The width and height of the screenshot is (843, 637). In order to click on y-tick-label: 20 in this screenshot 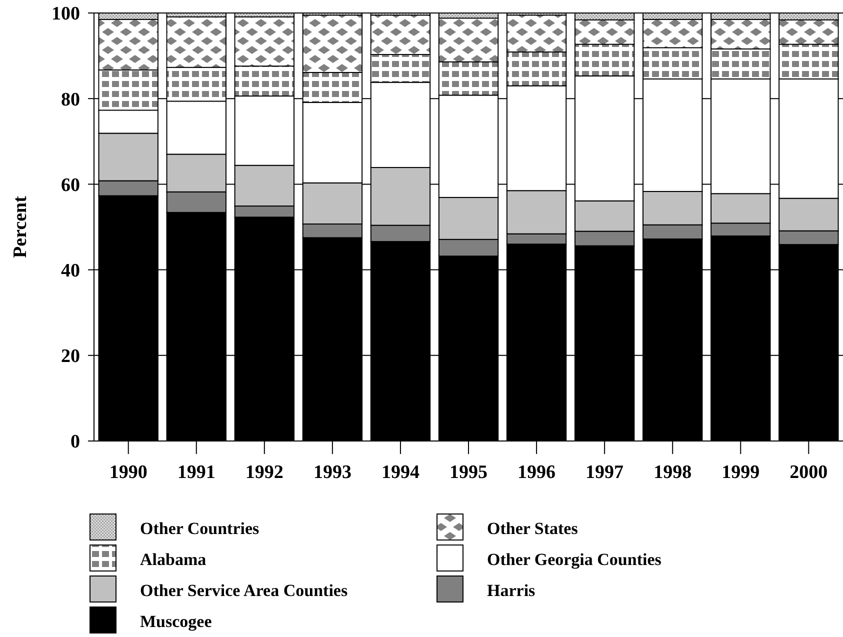, I will do `click(70, 357)`.